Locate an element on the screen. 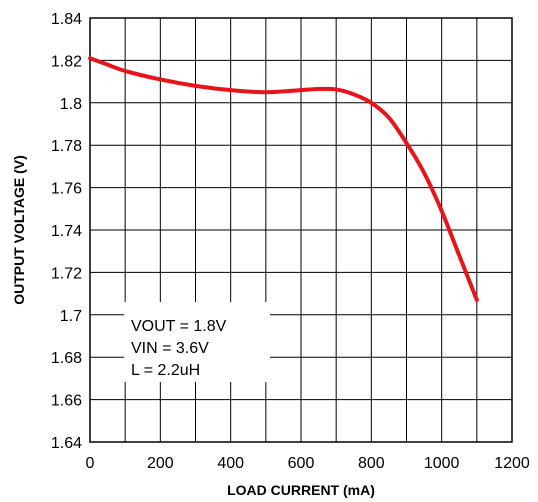  x-tick-label: 1000 is located at coordinates (442, 463).